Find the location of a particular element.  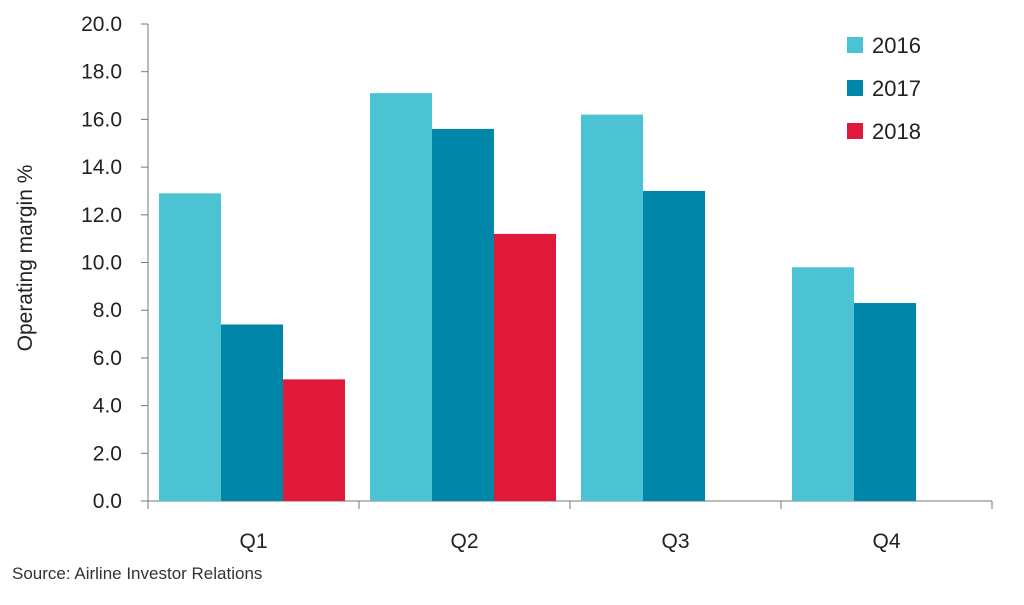

y-tick-label: 4.0 is located at coordinates (107, 406).